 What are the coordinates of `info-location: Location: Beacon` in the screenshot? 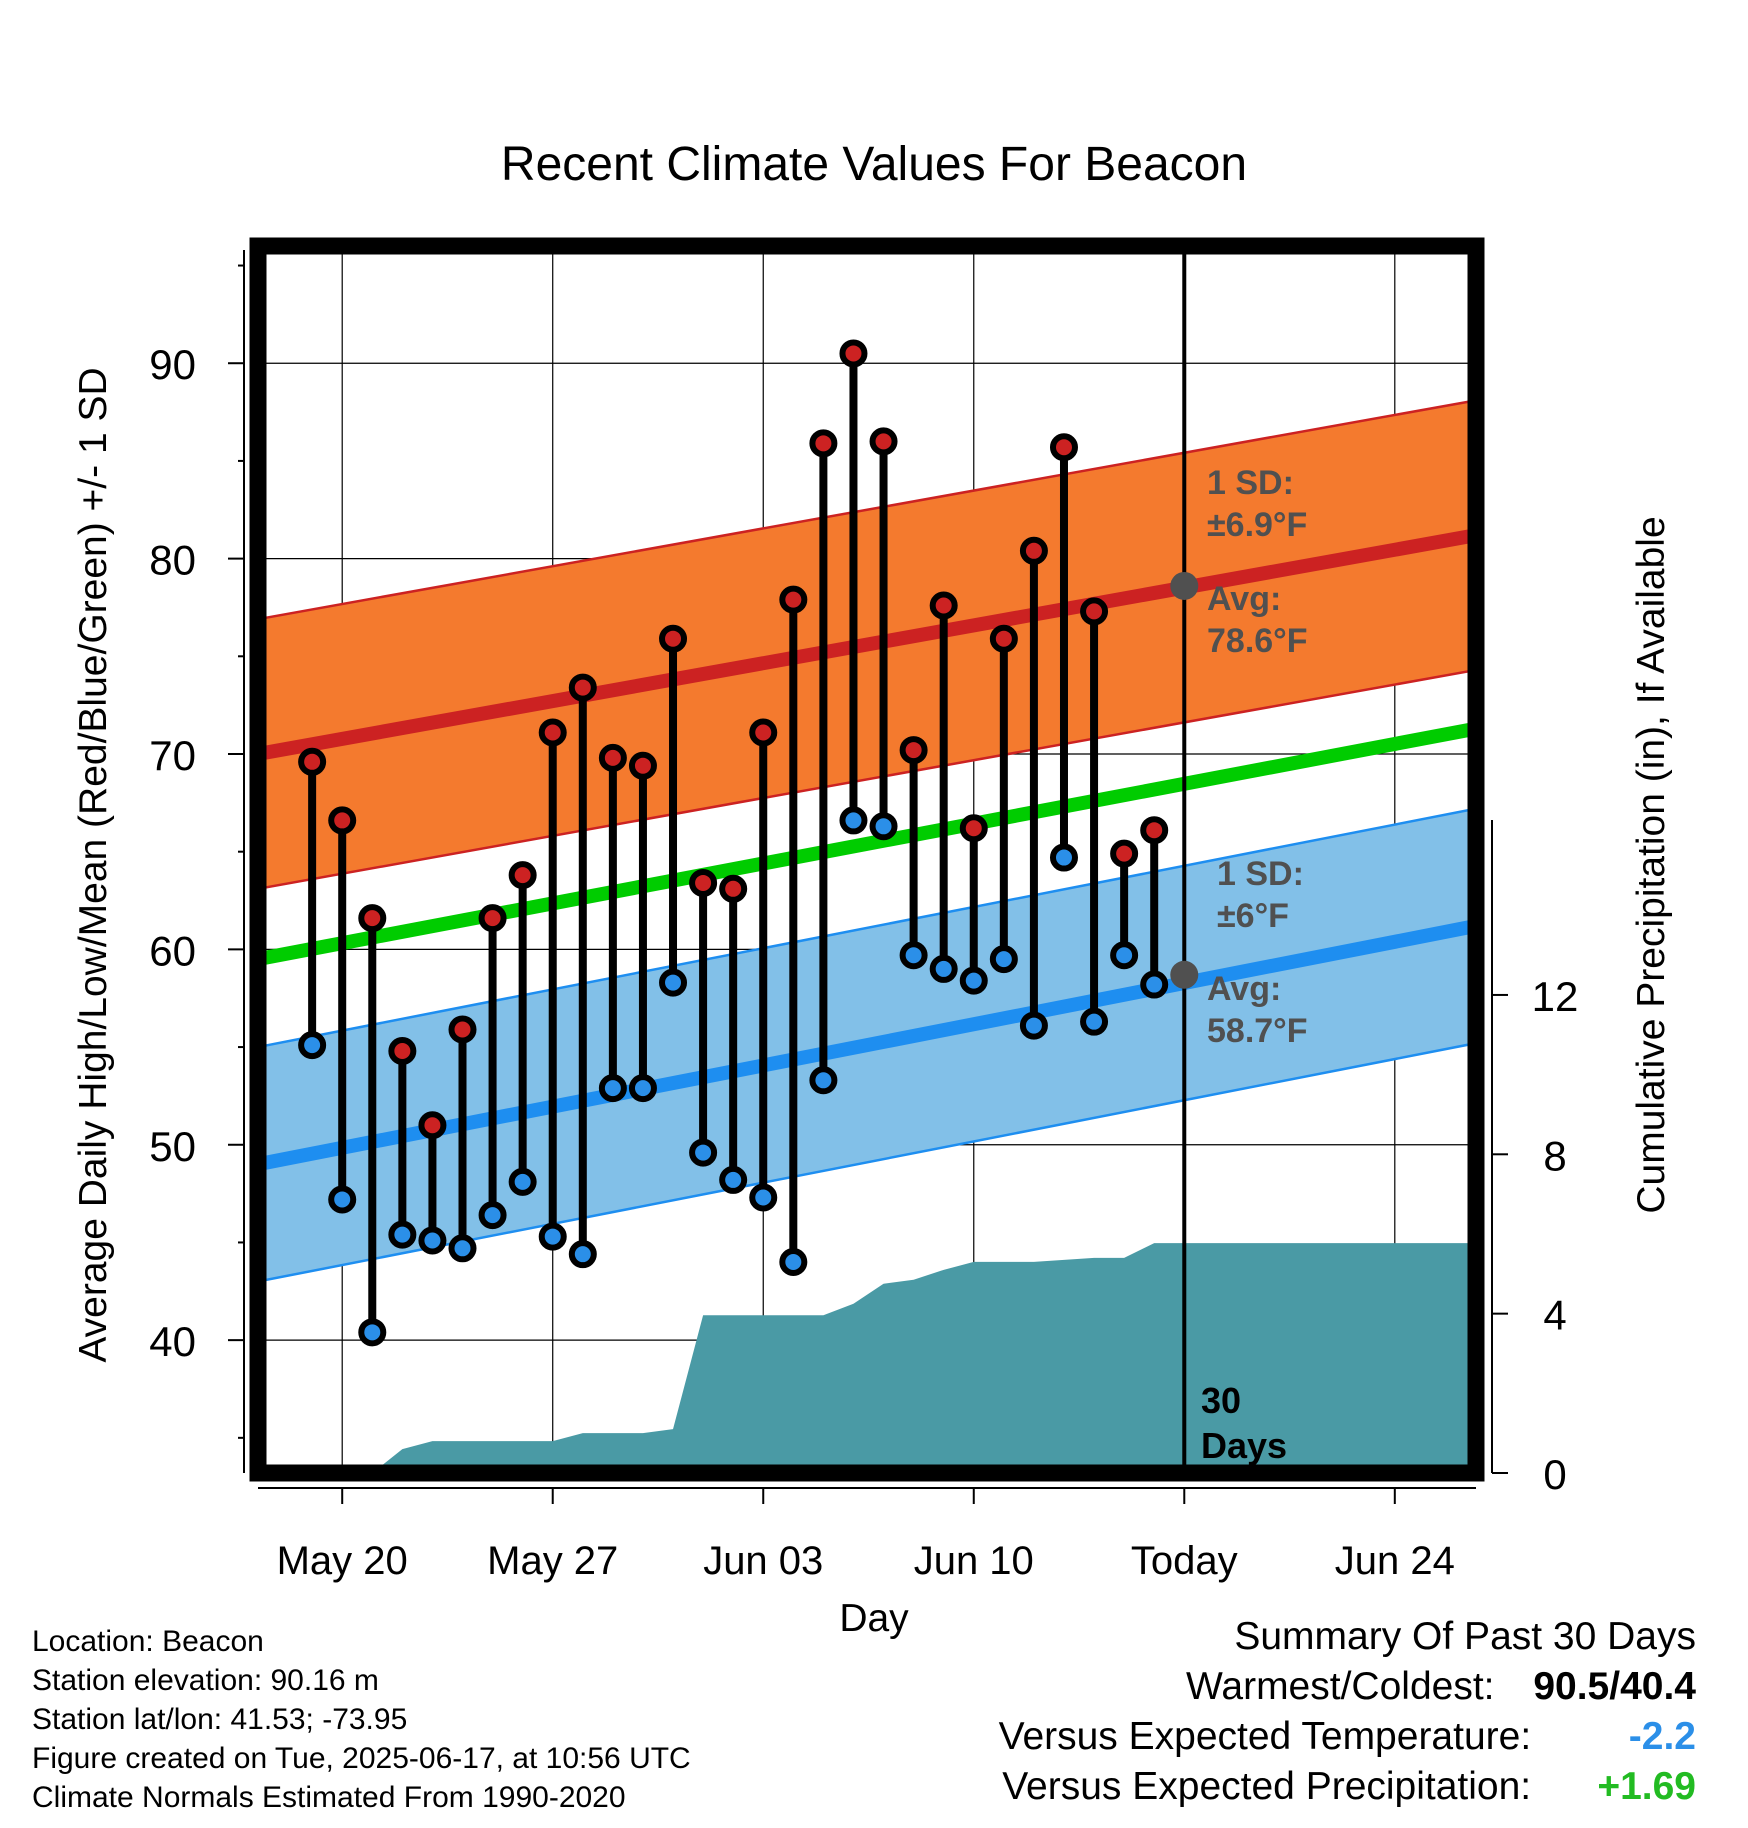 It's located at (148, 1641).